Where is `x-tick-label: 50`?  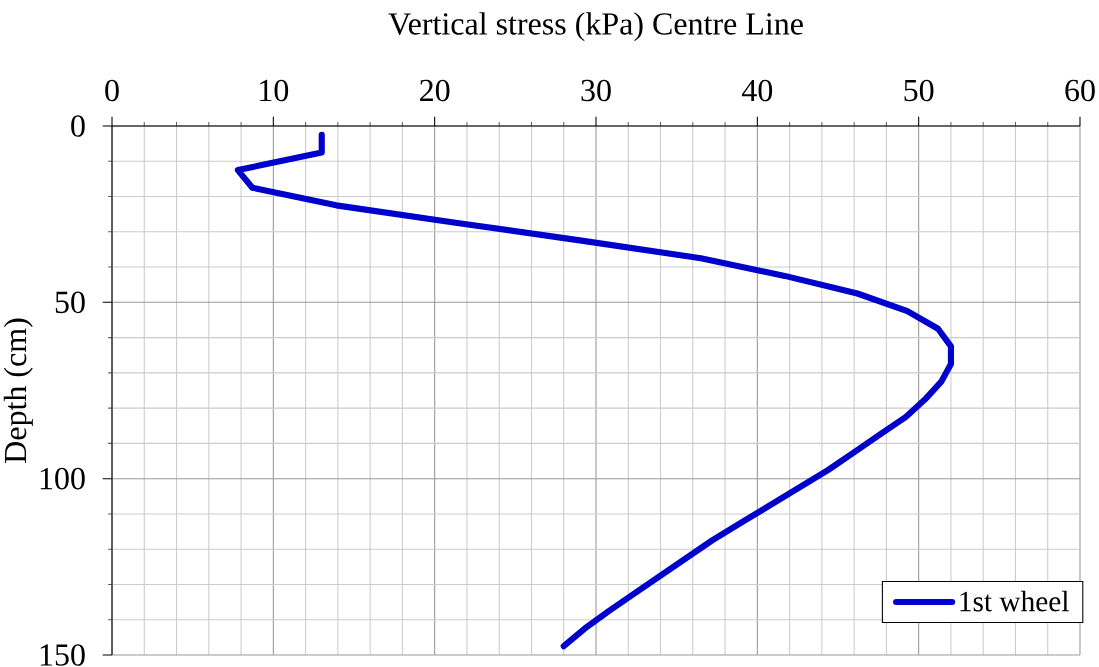 x-tick-label: 50 is located at coordinates (919, 90).